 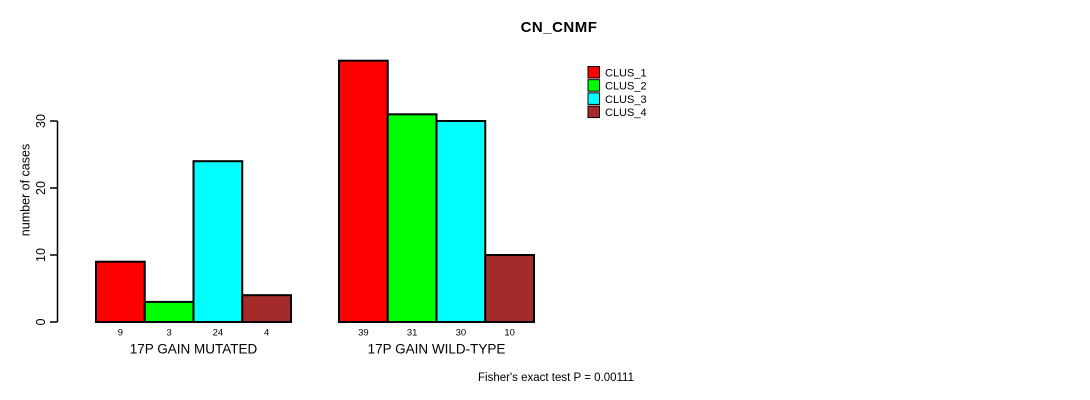 What do you see at coordinates (412, 333) in the screenshot?
I see `bar-value-label: 31` at bounding box center [412, 333].